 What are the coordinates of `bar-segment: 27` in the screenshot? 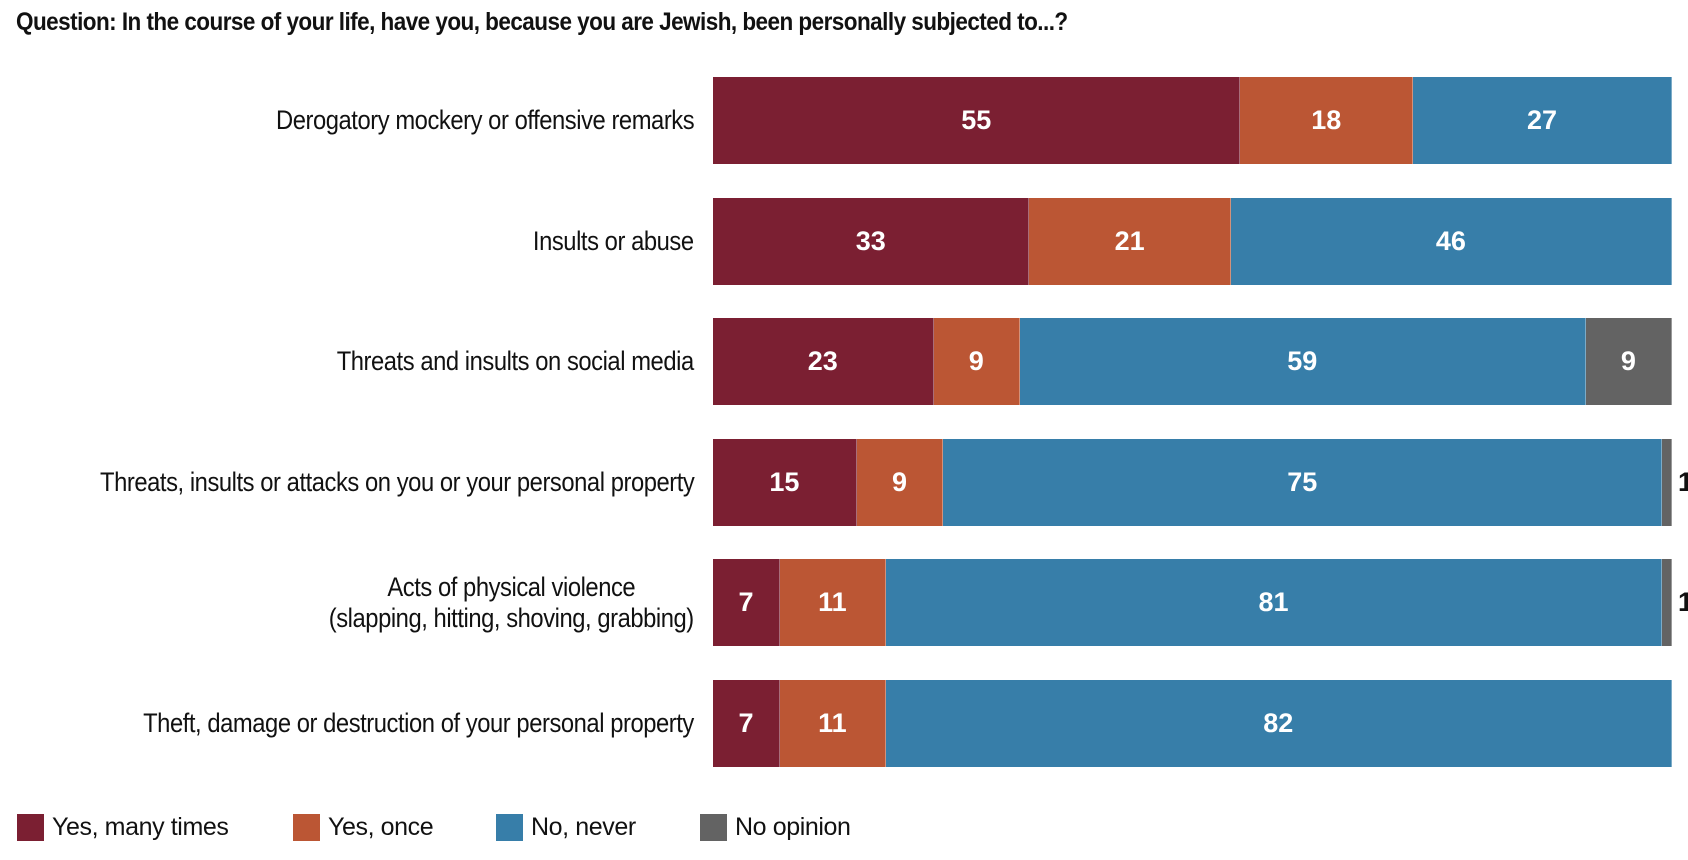 It's located at (1542, 120).